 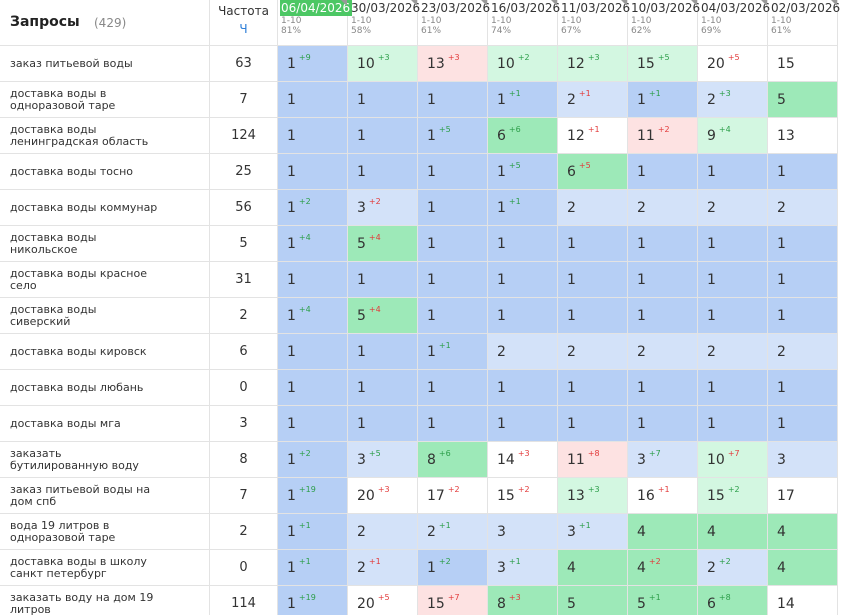 What do you see at coordinates (803, 64) in the screenshot?
I see `position-cell: 15` at bounding box center [803, 64].